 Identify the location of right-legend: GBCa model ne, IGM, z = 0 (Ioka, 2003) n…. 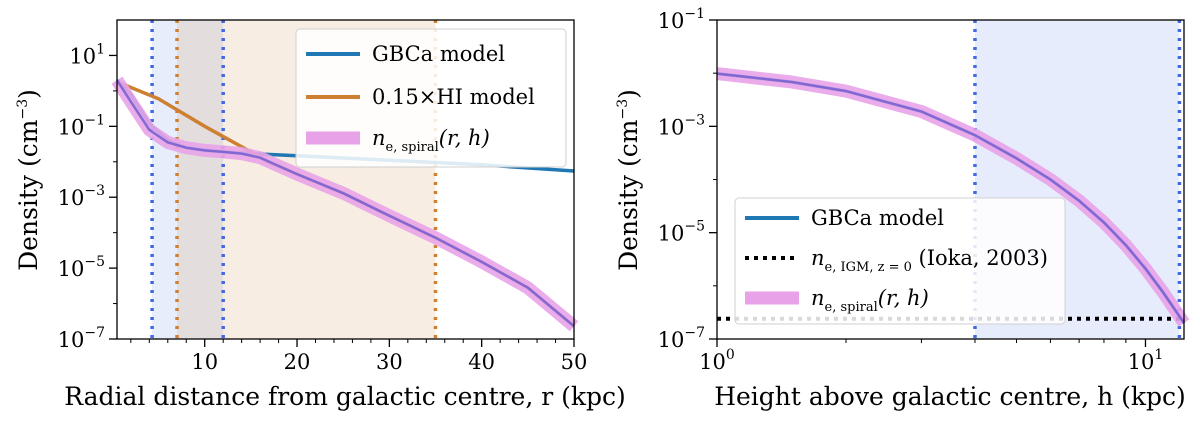
(900, 261).